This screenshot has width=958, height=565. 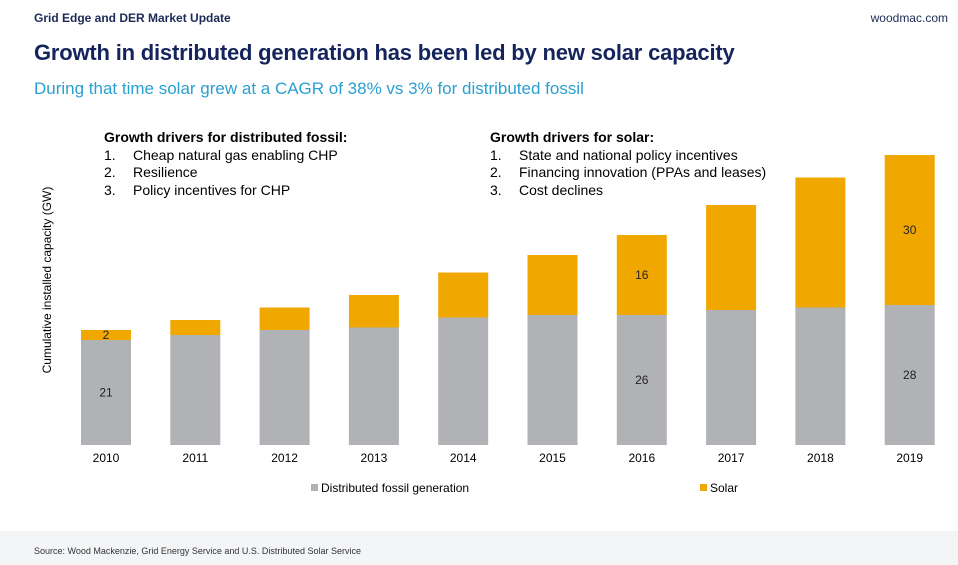 I want to click on fossil-data-label: 26, so click(x=642, y=380).